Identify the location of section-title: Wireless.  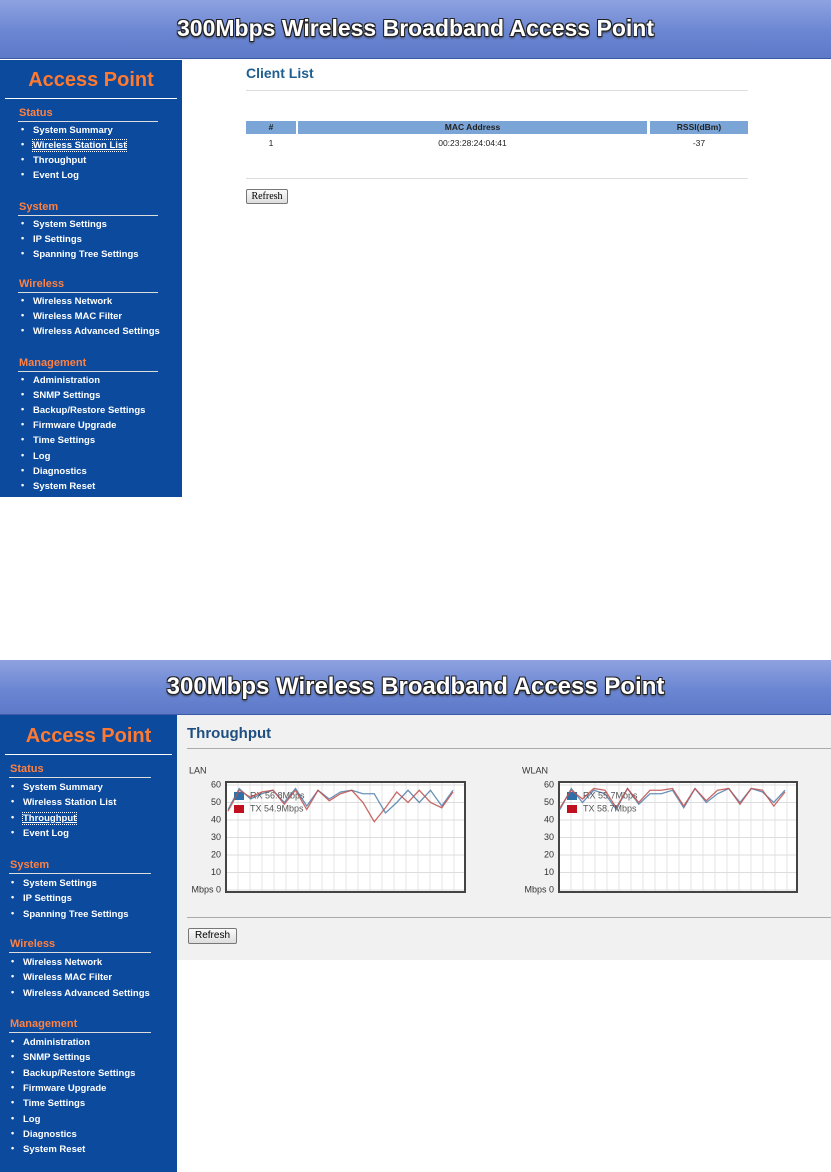
(33, 944).